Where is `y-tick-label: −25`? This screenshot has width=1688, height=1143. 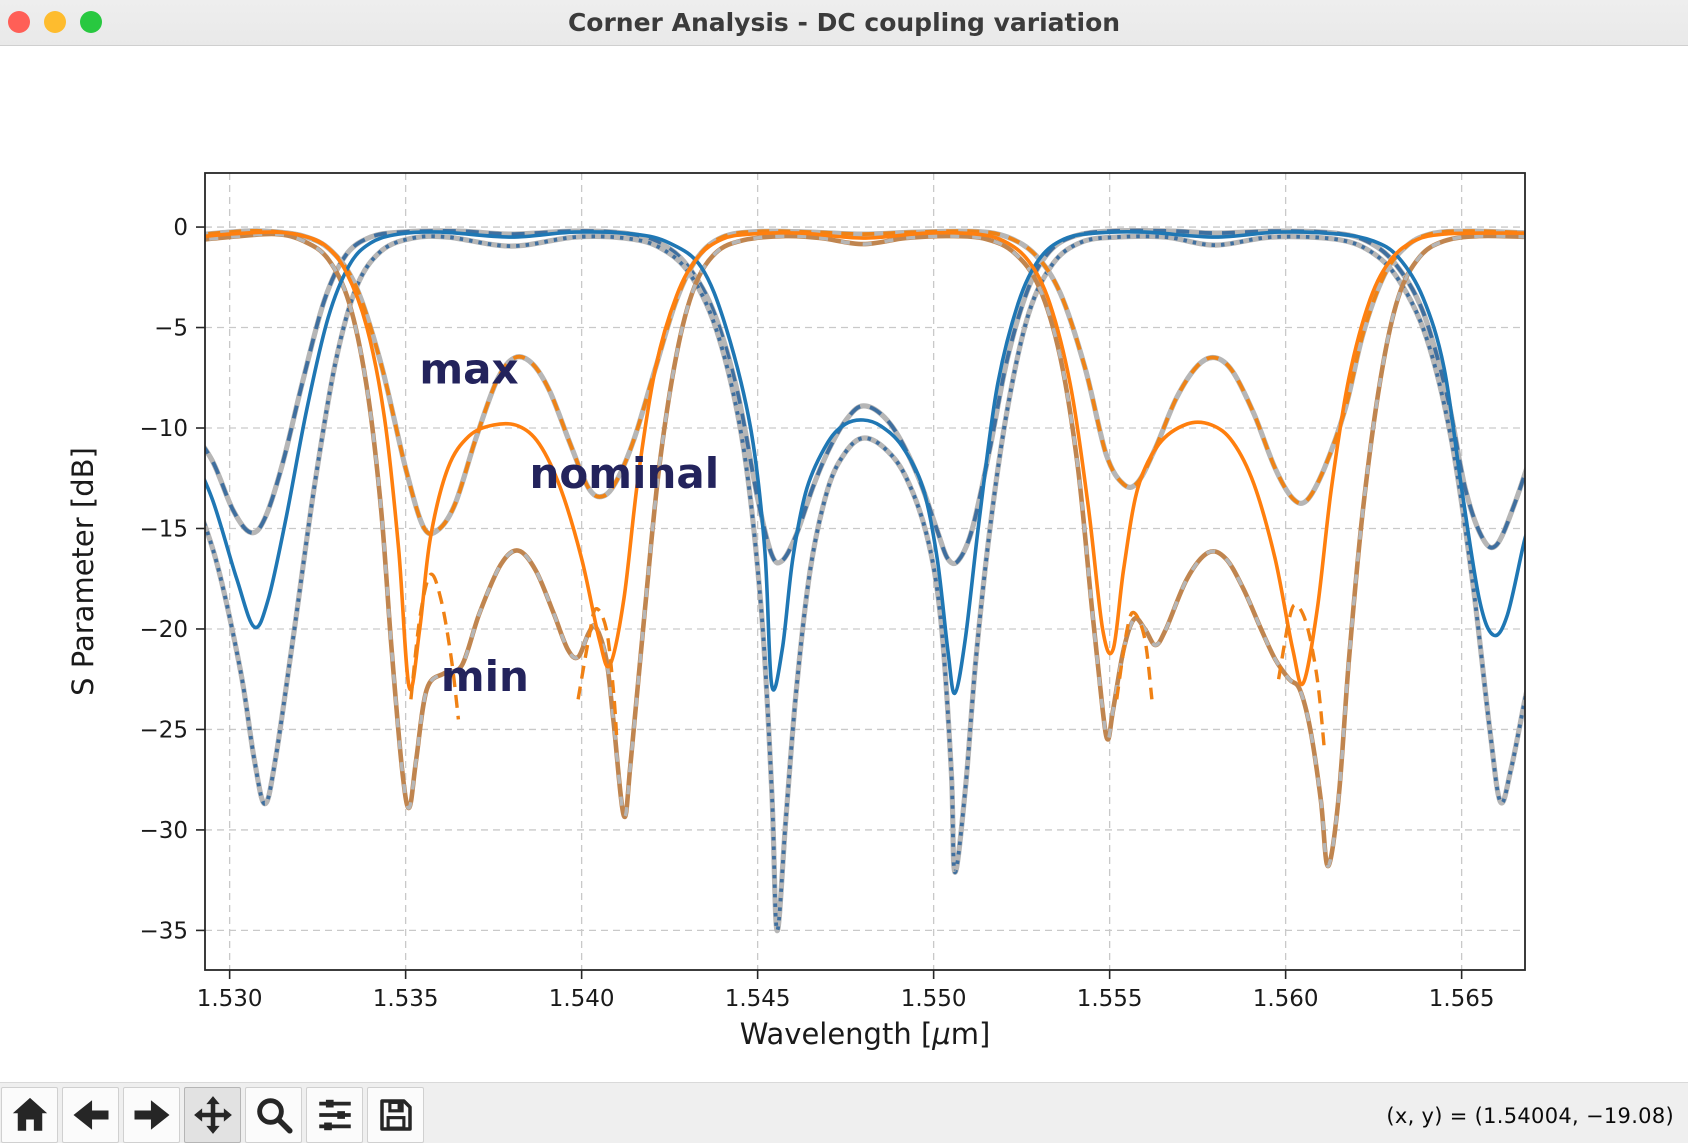 y-tick-label: −25 is located at coordinates (163, 730).